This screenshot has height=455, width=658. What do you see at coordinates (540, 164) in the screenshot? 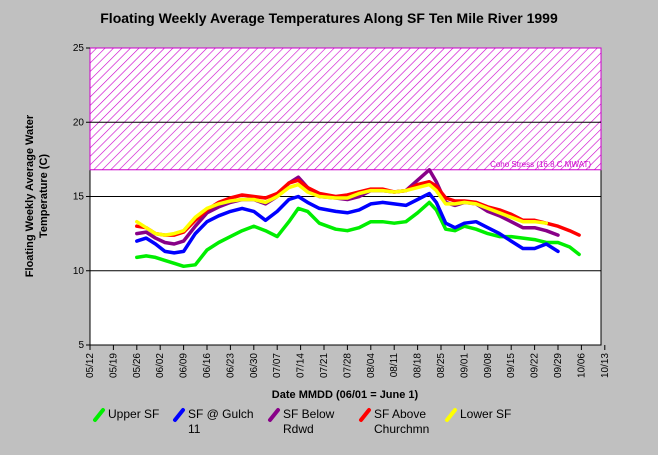
I see `coho-stress-label: Coho Stress (16.8 C MWAT)` at bounding box center [540, 164].